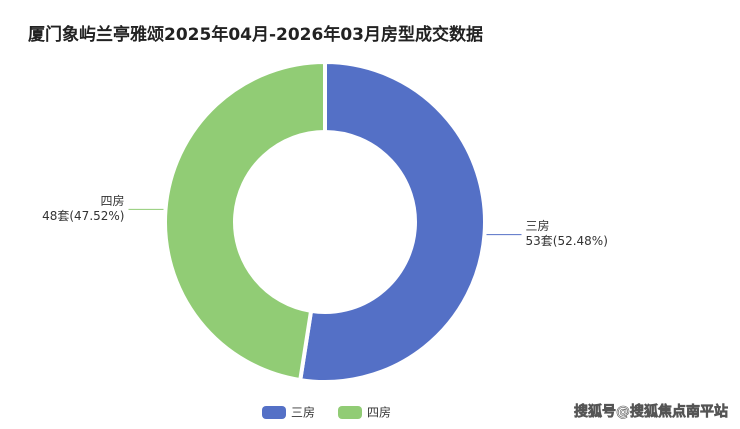  What do you see at coordinates (303, 412) in the screenshot?
I see `legend-label: 三房` at bounding box center [303, 412].